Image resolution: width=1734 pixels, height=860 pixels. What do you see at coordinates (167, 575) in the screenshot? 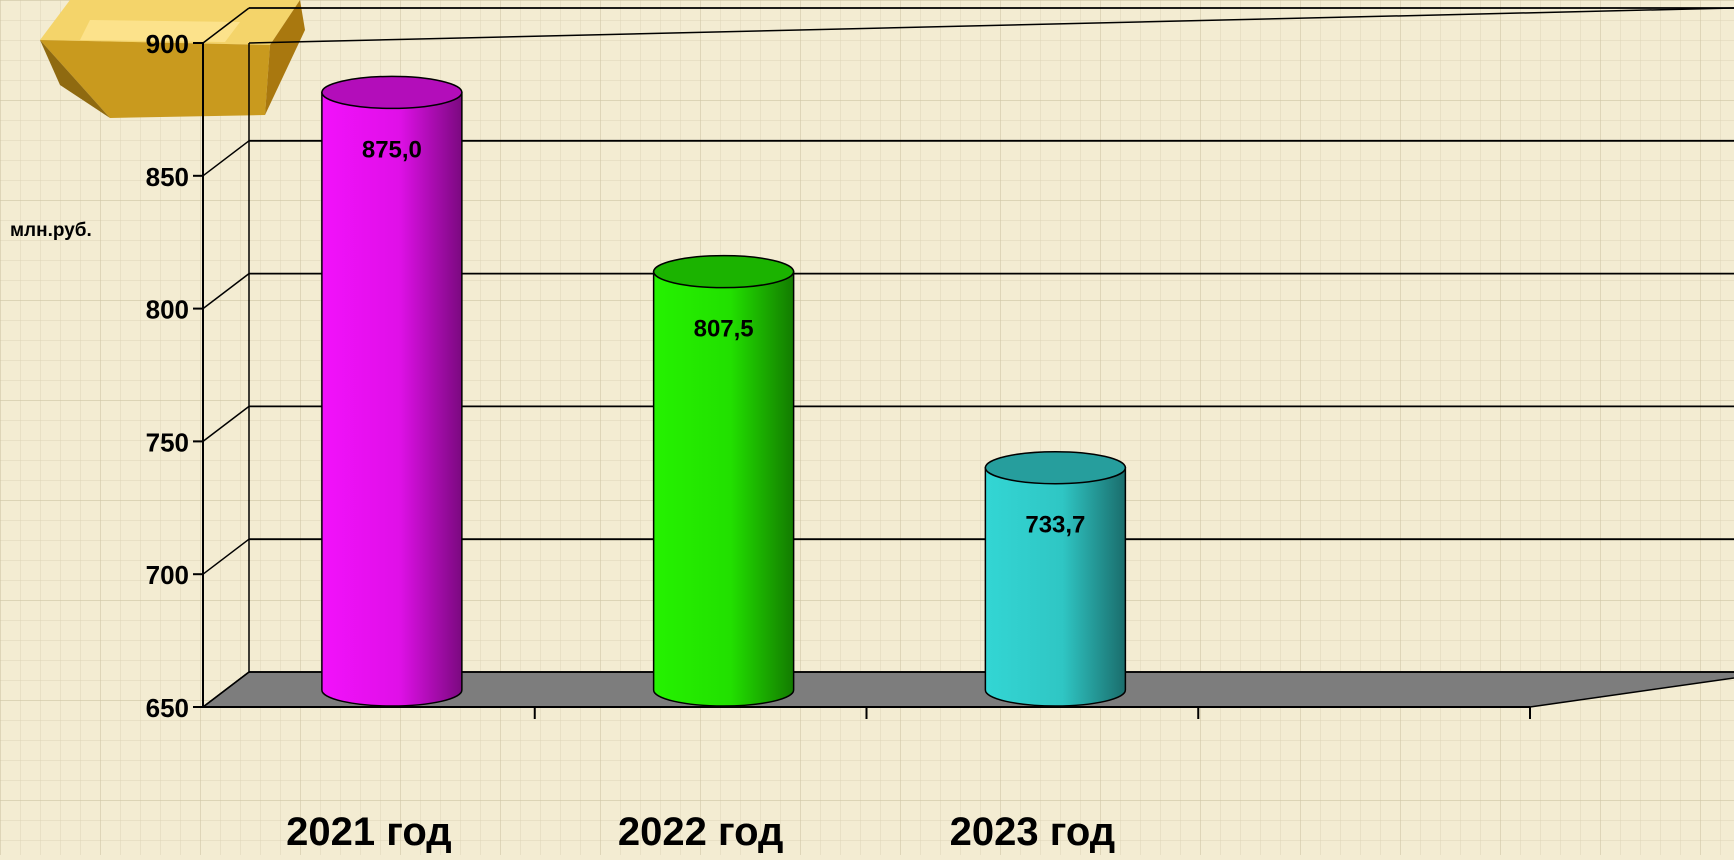
I see `y-tick-label: 700` at bounding box center [167, 575].